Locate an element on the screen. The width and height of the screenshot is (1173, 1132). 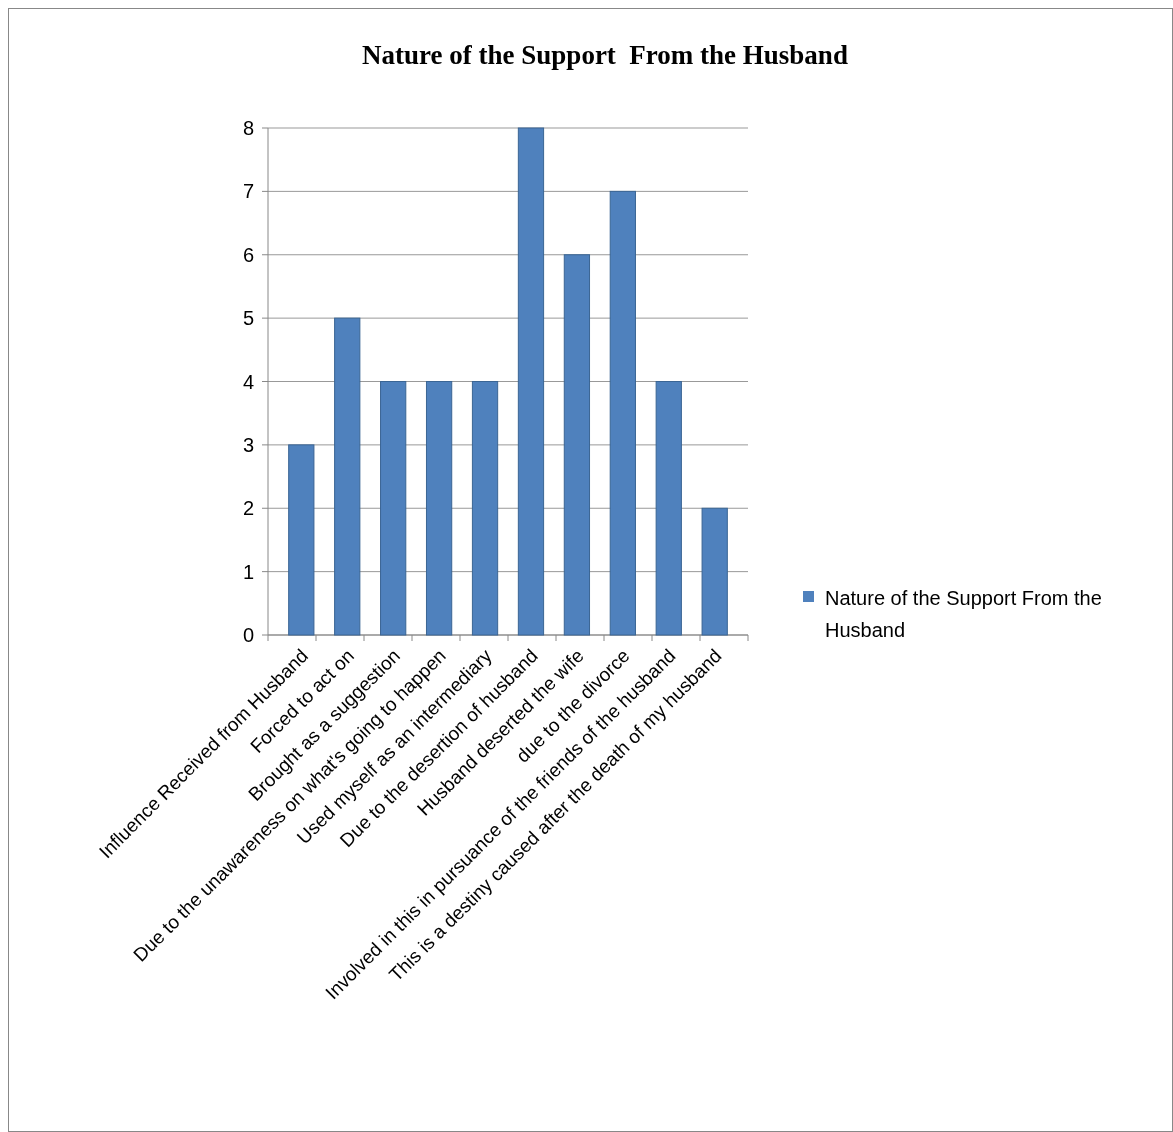
y-tick-label: 4 is located at coordinates (248, 381).